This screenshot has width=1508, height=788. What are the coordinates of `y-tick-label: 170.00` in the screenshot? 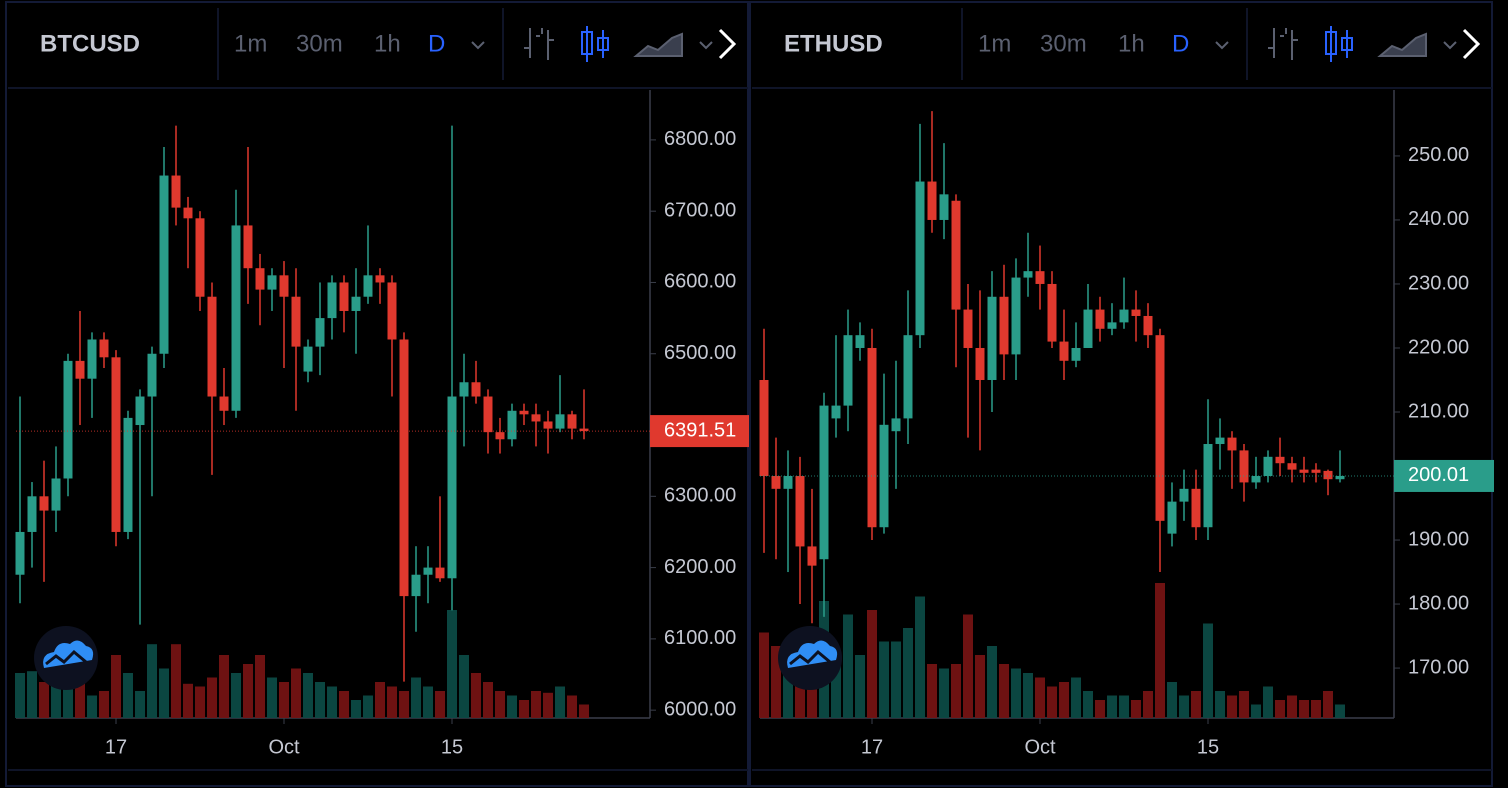 It's located at (1438, 667).